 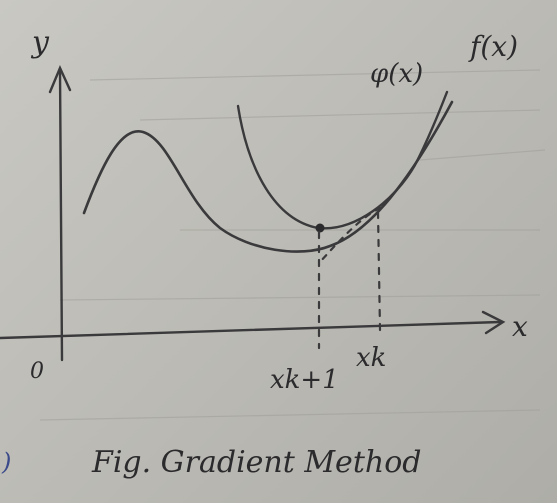 What do you see at coordinates (396, 74) in the screenshot?
I see `phi-curve-label: φ(x)` at bounding box center [396, 74].